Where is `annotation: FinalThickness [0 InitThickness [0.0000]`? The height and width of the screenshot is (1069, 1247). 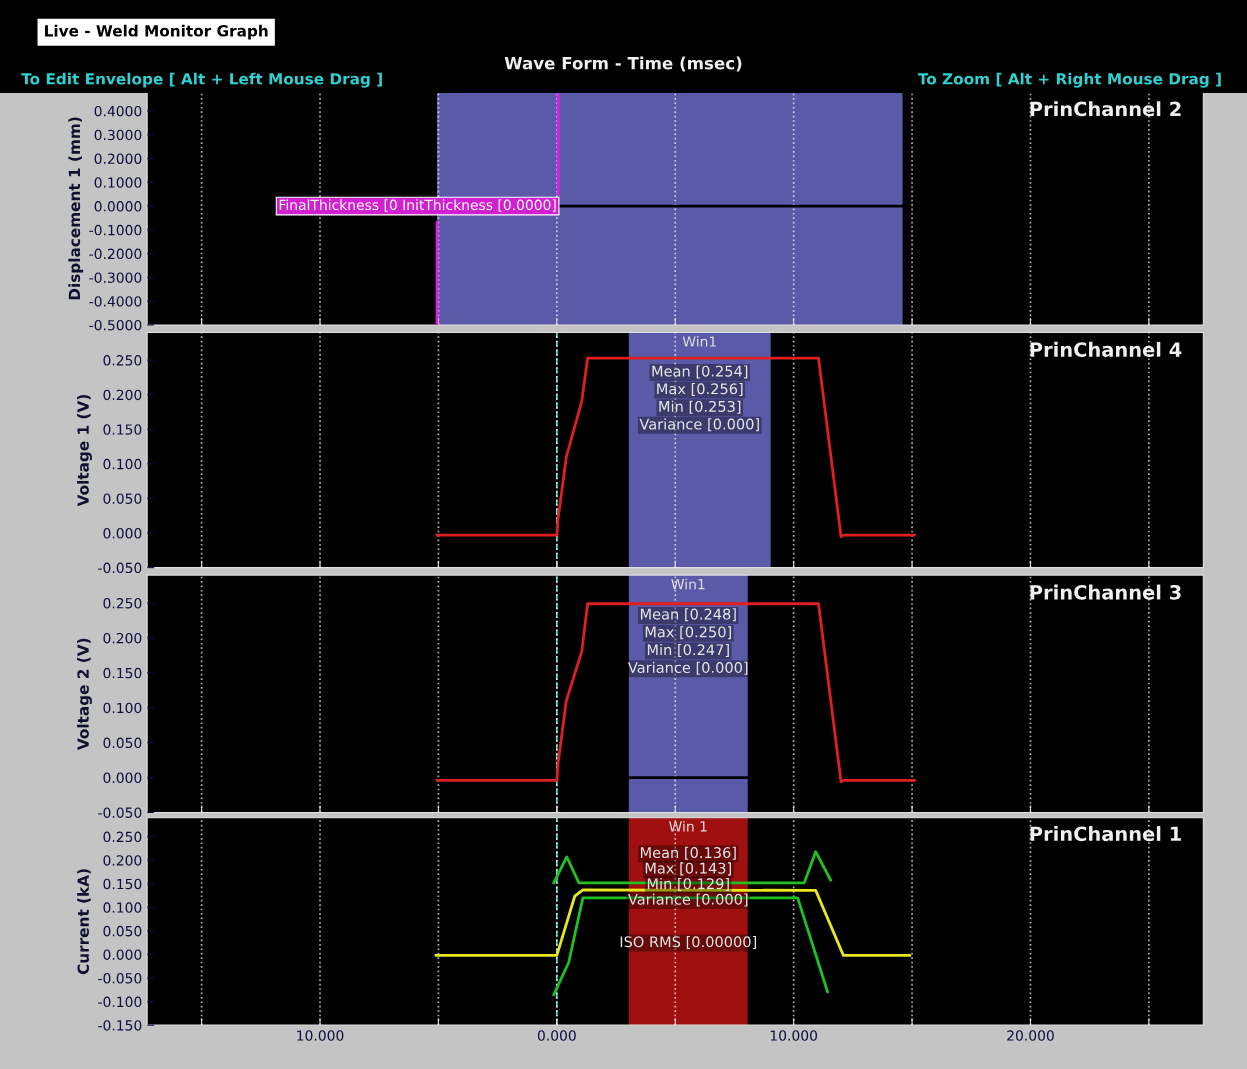
annotation: FinalThickness [0 InitThickness [0.0000] is located at coordinates (417, 205).